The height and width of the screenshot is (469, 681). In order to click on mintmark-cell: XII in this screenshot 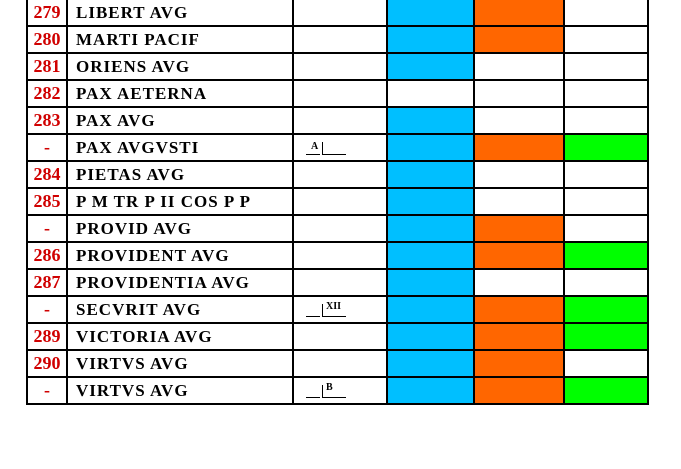, I will do `click(340, 309)`.